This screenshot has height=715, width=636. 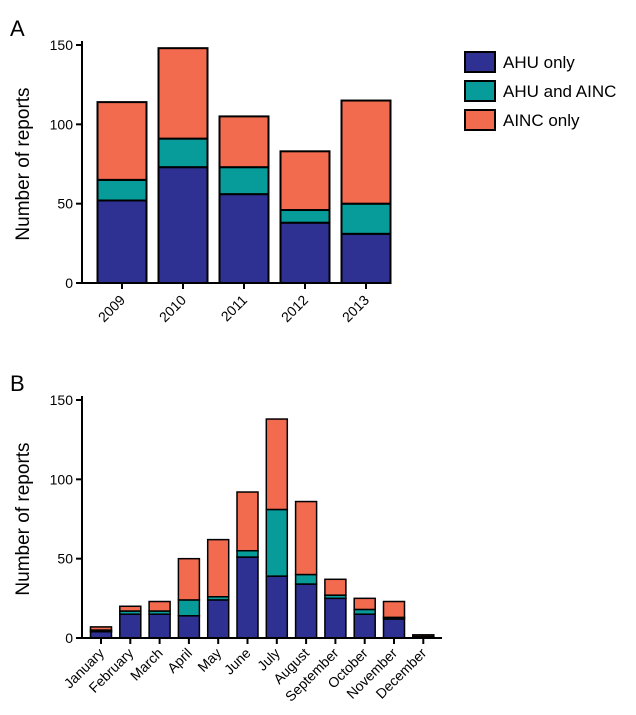 I want to click on panel-b-x-tick-label-april: April, so click(x=179, y=660).